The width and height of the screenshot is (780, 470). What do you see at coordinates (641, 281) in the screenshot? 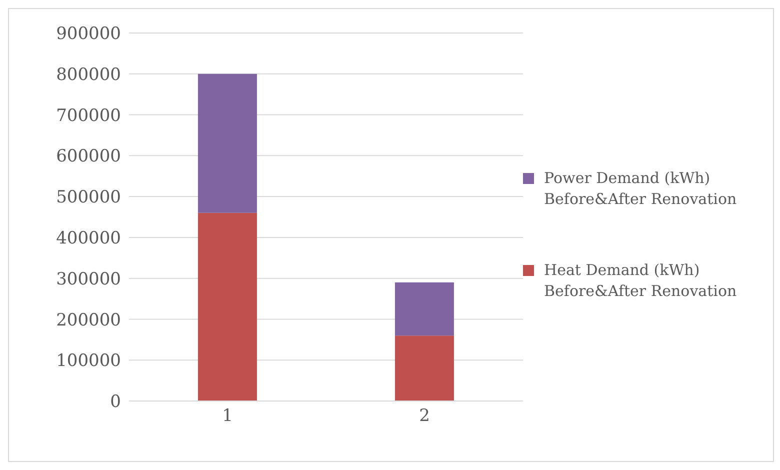
I see `legend-label: Heat Demand (kWh) Before&After Renovation` at bounding box center [641, 281].